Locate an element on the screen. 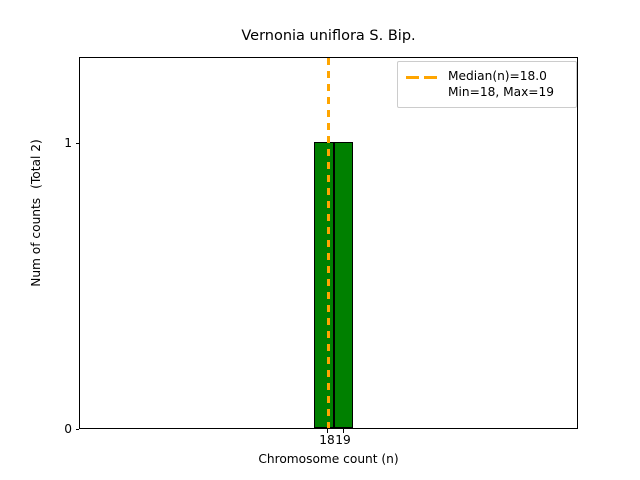 The height and width of the screenshot is (480, 640). legend-text-block: Median(n)=18.0 Min=18, Max=19 is located at coordinates (501, 84).